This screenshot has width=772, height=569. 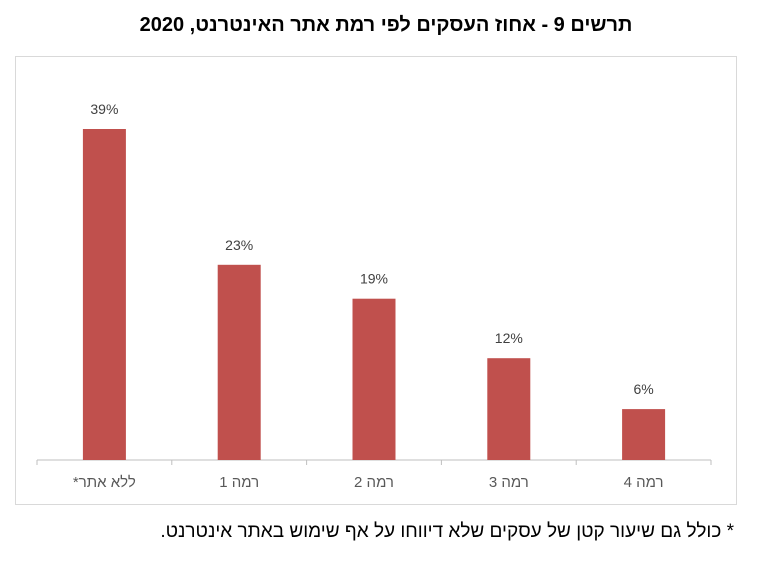 I want to click on x-tick-label: רמה 2, so click(x=374, y=482).